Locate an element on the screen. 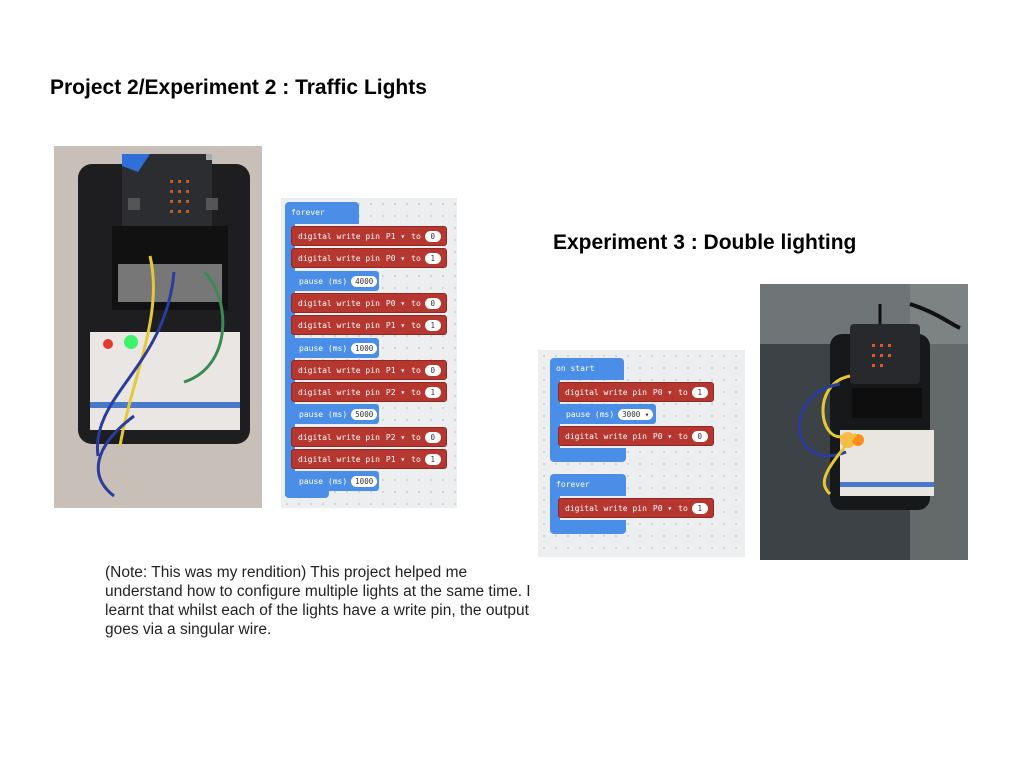  photo-traffic-lights-circuit is located at coordinates (158, 327).